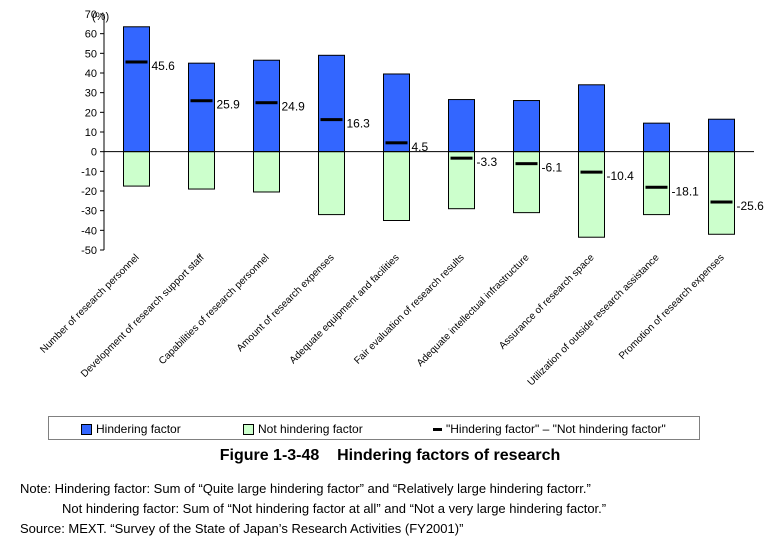 Image resolution: width=780 pixels, height=546 pixels. Describe the element at coordinates (310, 429) in the screenshot. I see `legend-label-not-hindering: Not hindering factor` at that location.